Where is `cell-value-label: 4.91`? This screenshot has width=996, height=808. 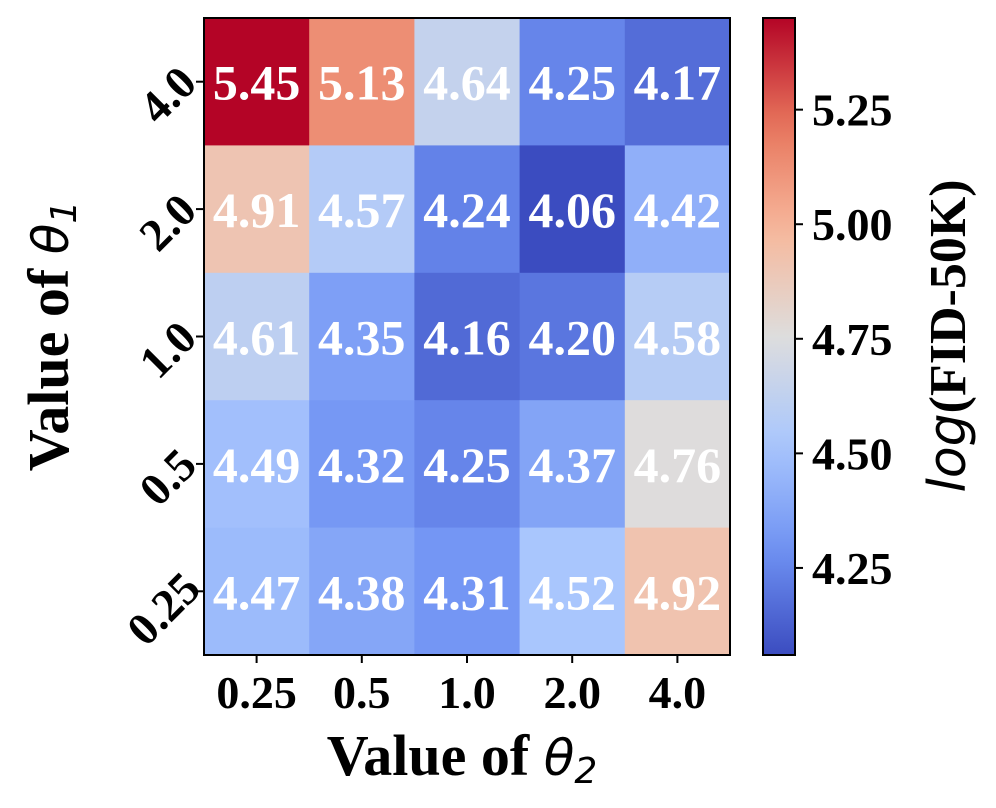
cell-value-label: 4.91 is located at coordinates (257, 210).